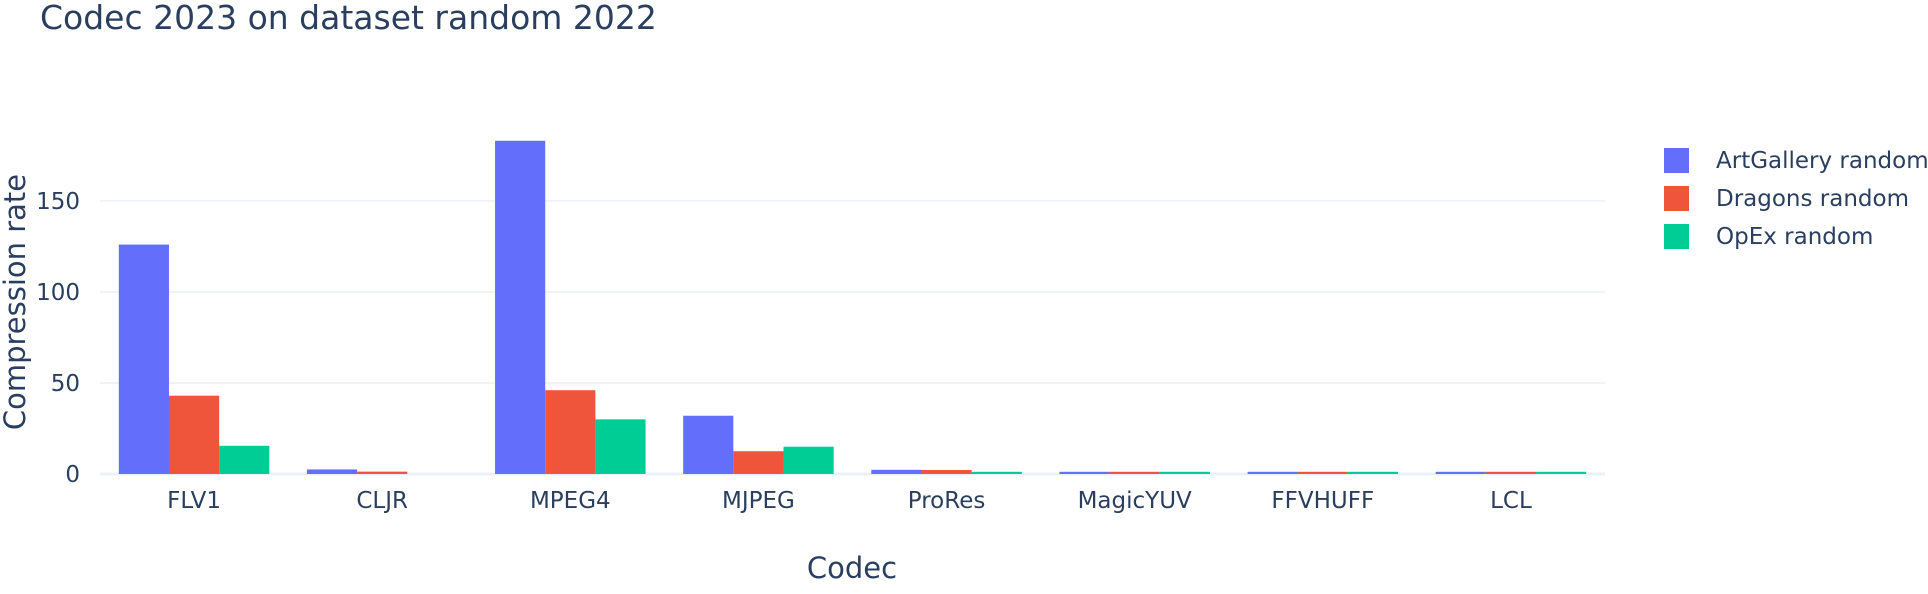 This screenshot has width=1928, height=594. Describe the element at coordinates (1272, 472) in the screenshot. I see `bar-FFVHUFF-artgallery-random` at that location.